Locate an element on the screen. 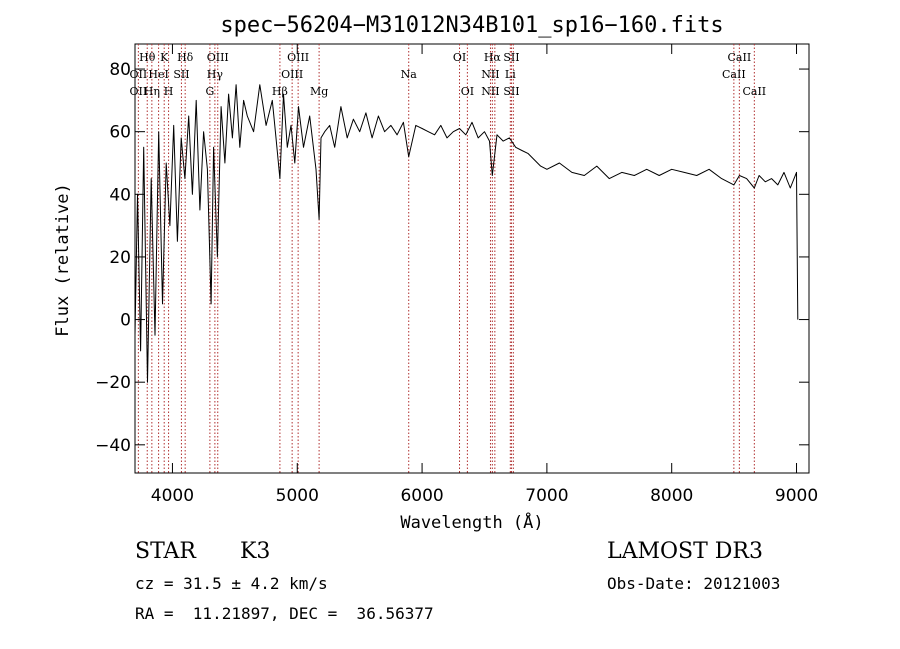 Image resolution: width=900 pixels, height=649 pixels. x-tick-label: 5000 is located at coordinates (297, 496).